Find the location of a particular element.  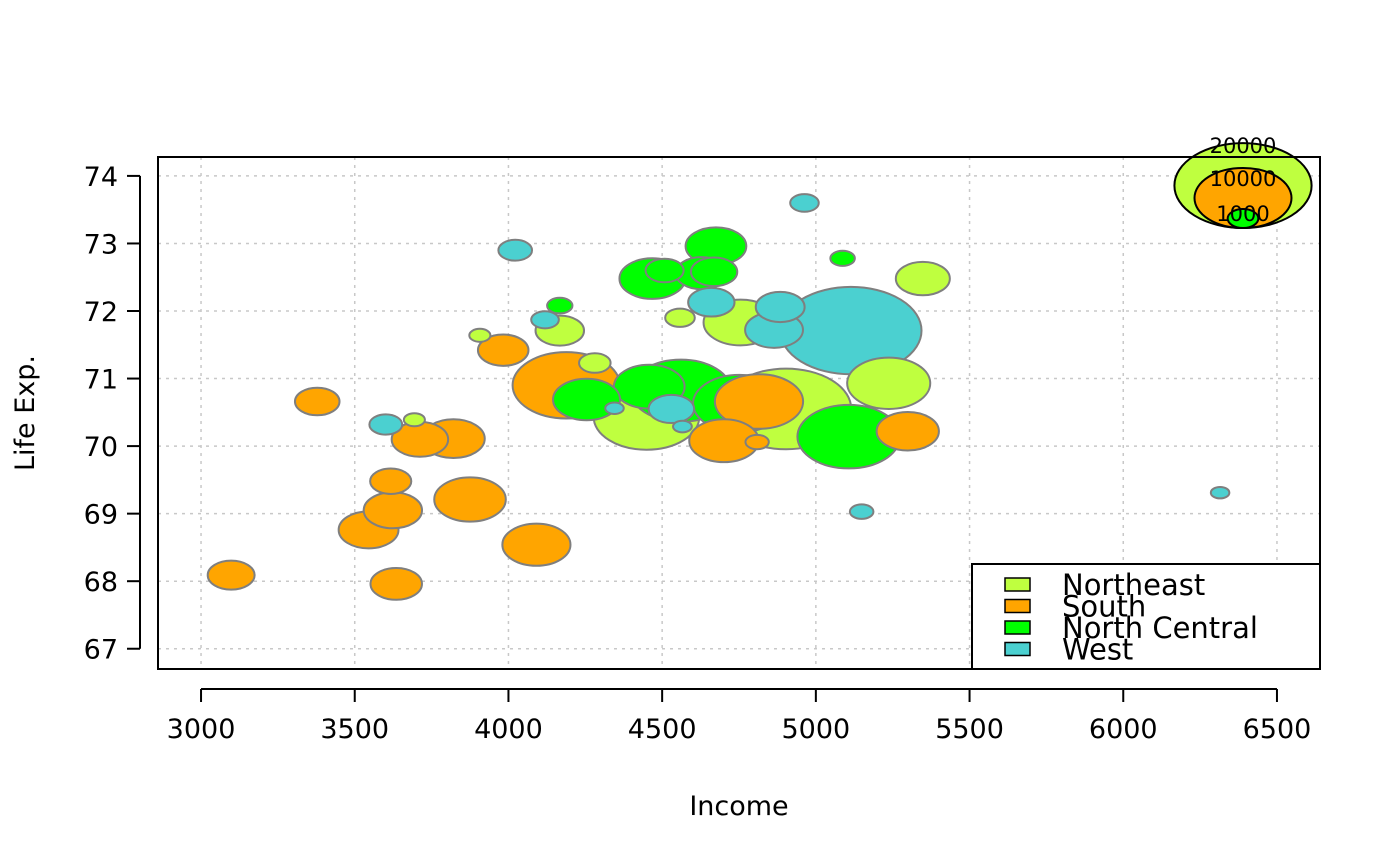

x-axis: 3000 3500 4000 4500 5000 5500 6000 6500 is located at coordinates (739, 716).